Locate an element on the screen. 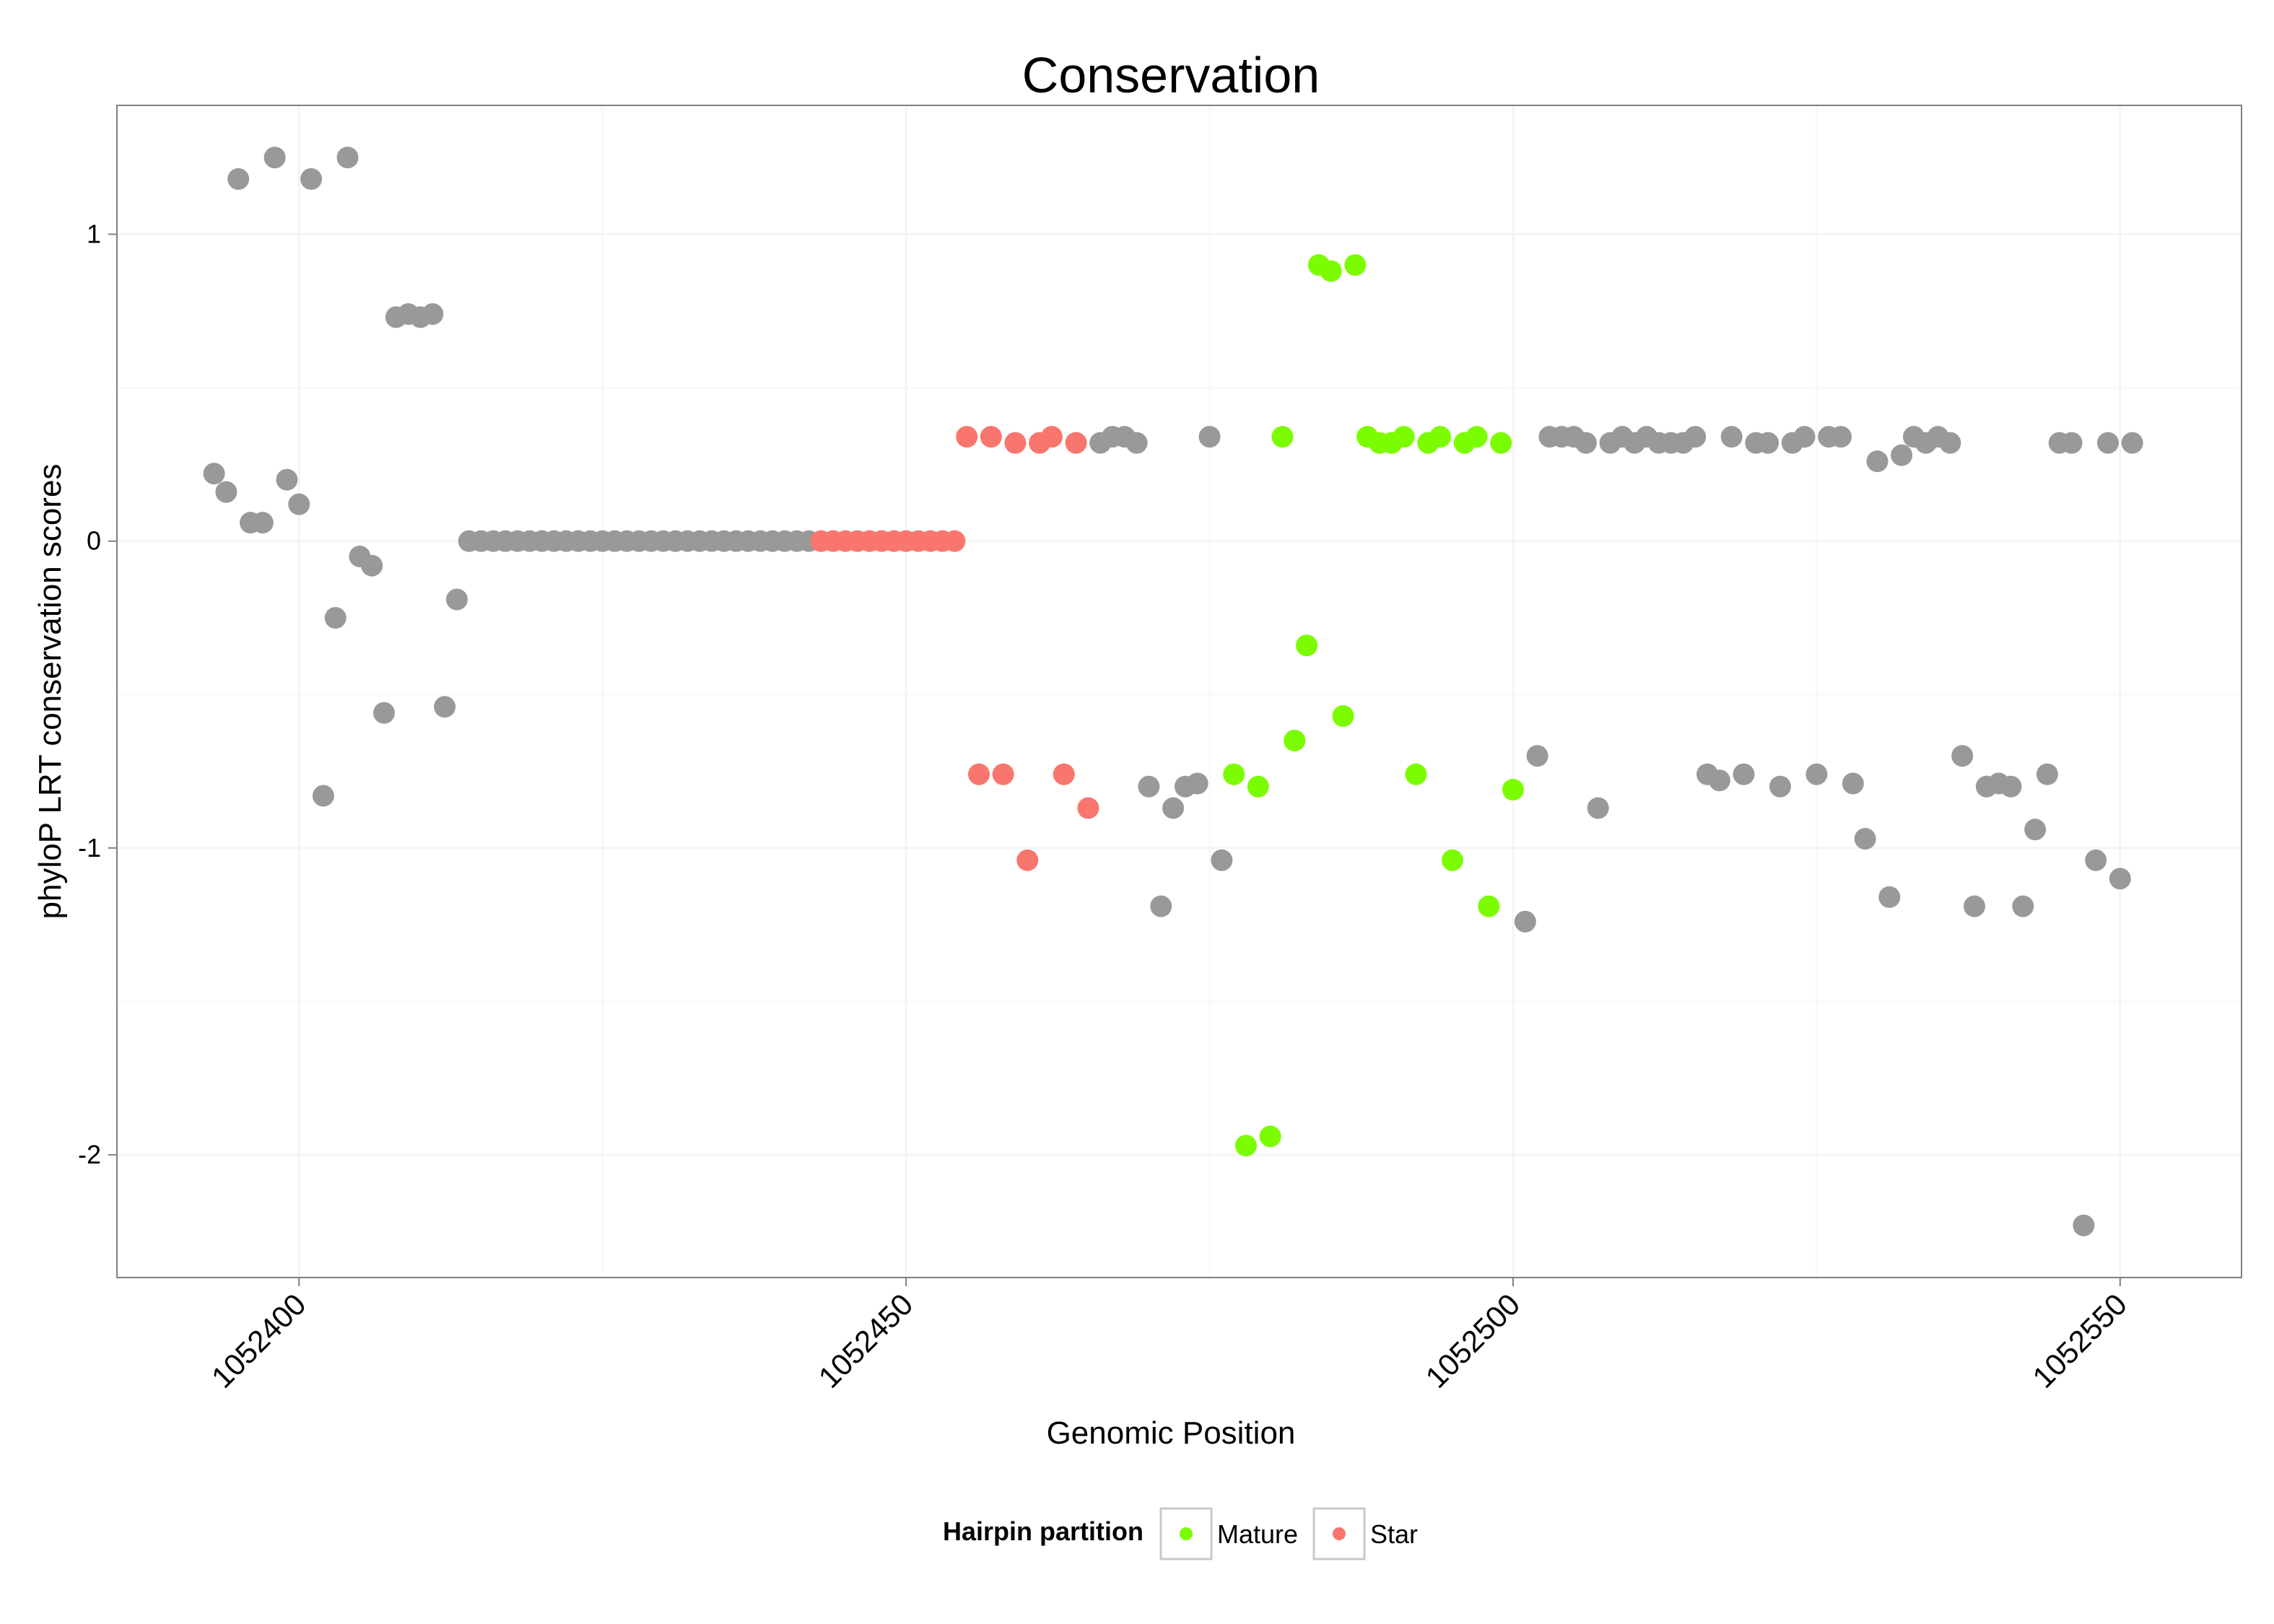 The height and width of the screenshot is (1624, 2274). y-tick-label: -2 is located at coordinates (90, 1154).